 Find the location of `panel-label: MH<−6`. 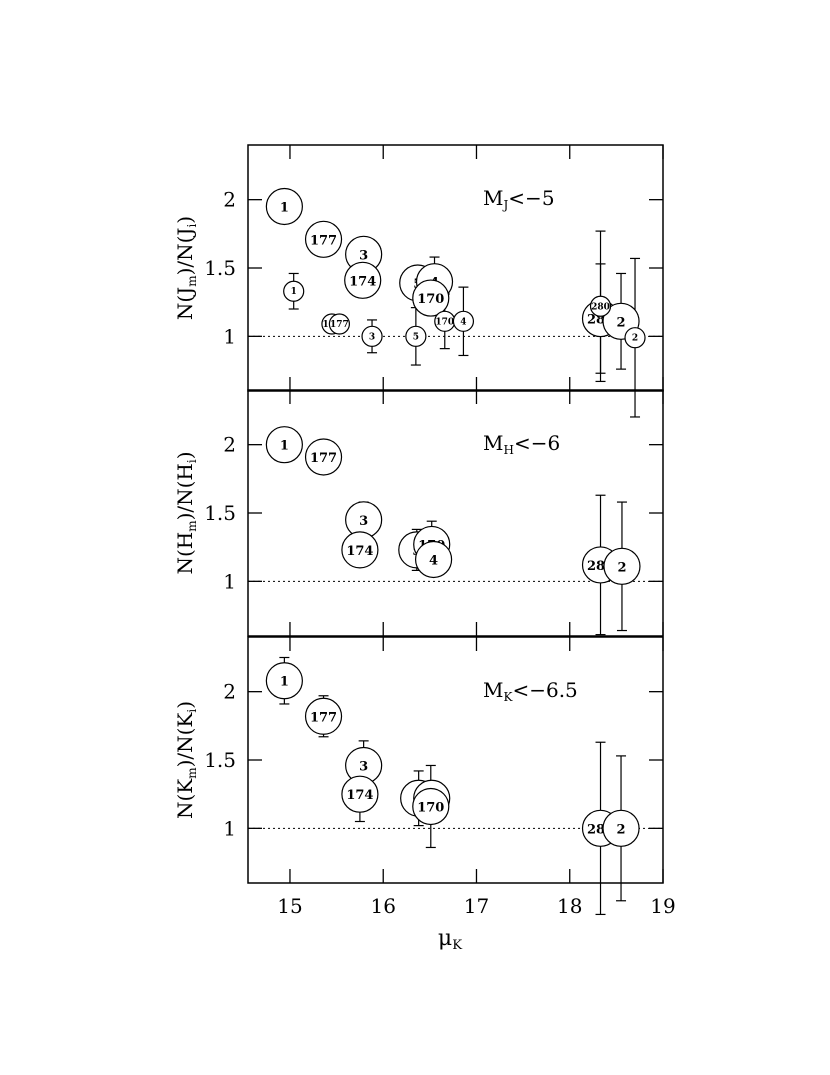

panel-label: MH<−6 is located at coordinates (521, 444).